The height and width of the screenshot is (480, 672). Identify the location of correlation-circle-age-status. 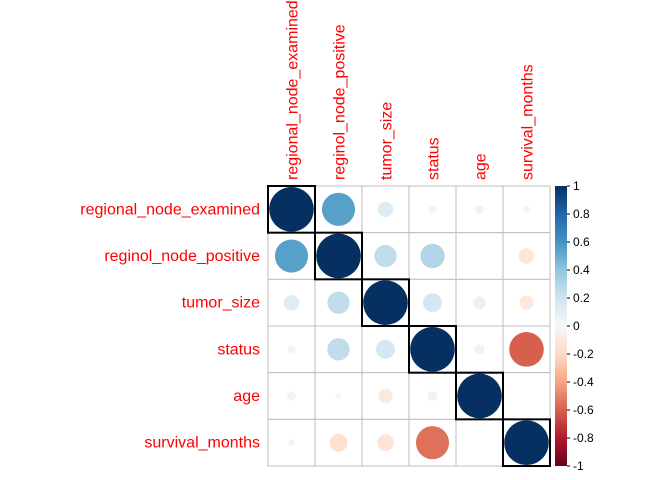
(432, 396).